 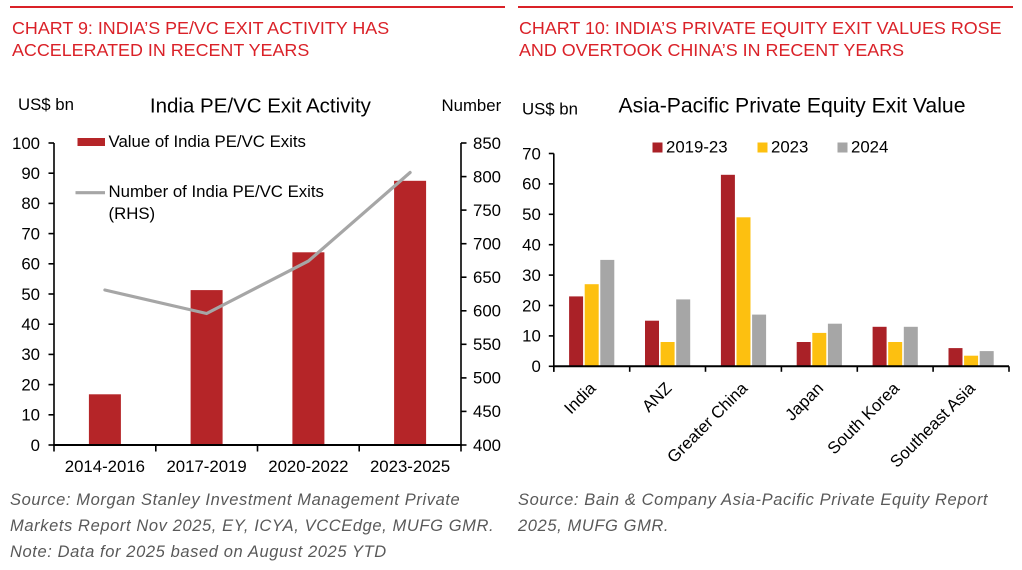 What do you see at coordinates (105, 466) in the screenshot?
I see `svg-text: 2014-2016` at bounding box center [105, 466].